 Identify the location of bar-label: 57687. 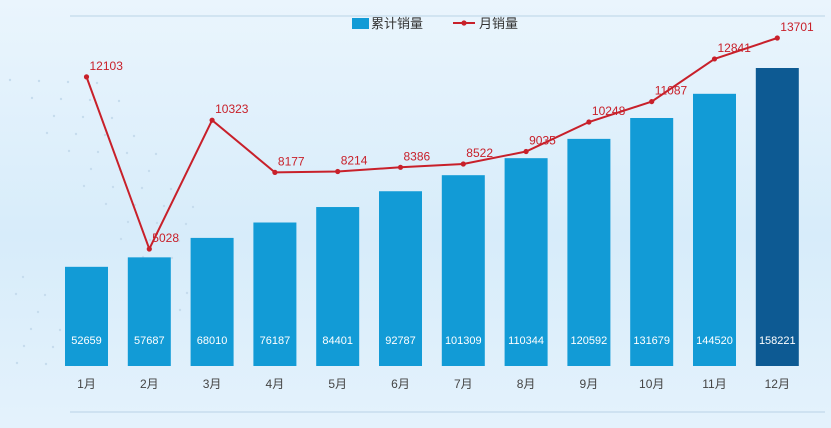
(149, 341).